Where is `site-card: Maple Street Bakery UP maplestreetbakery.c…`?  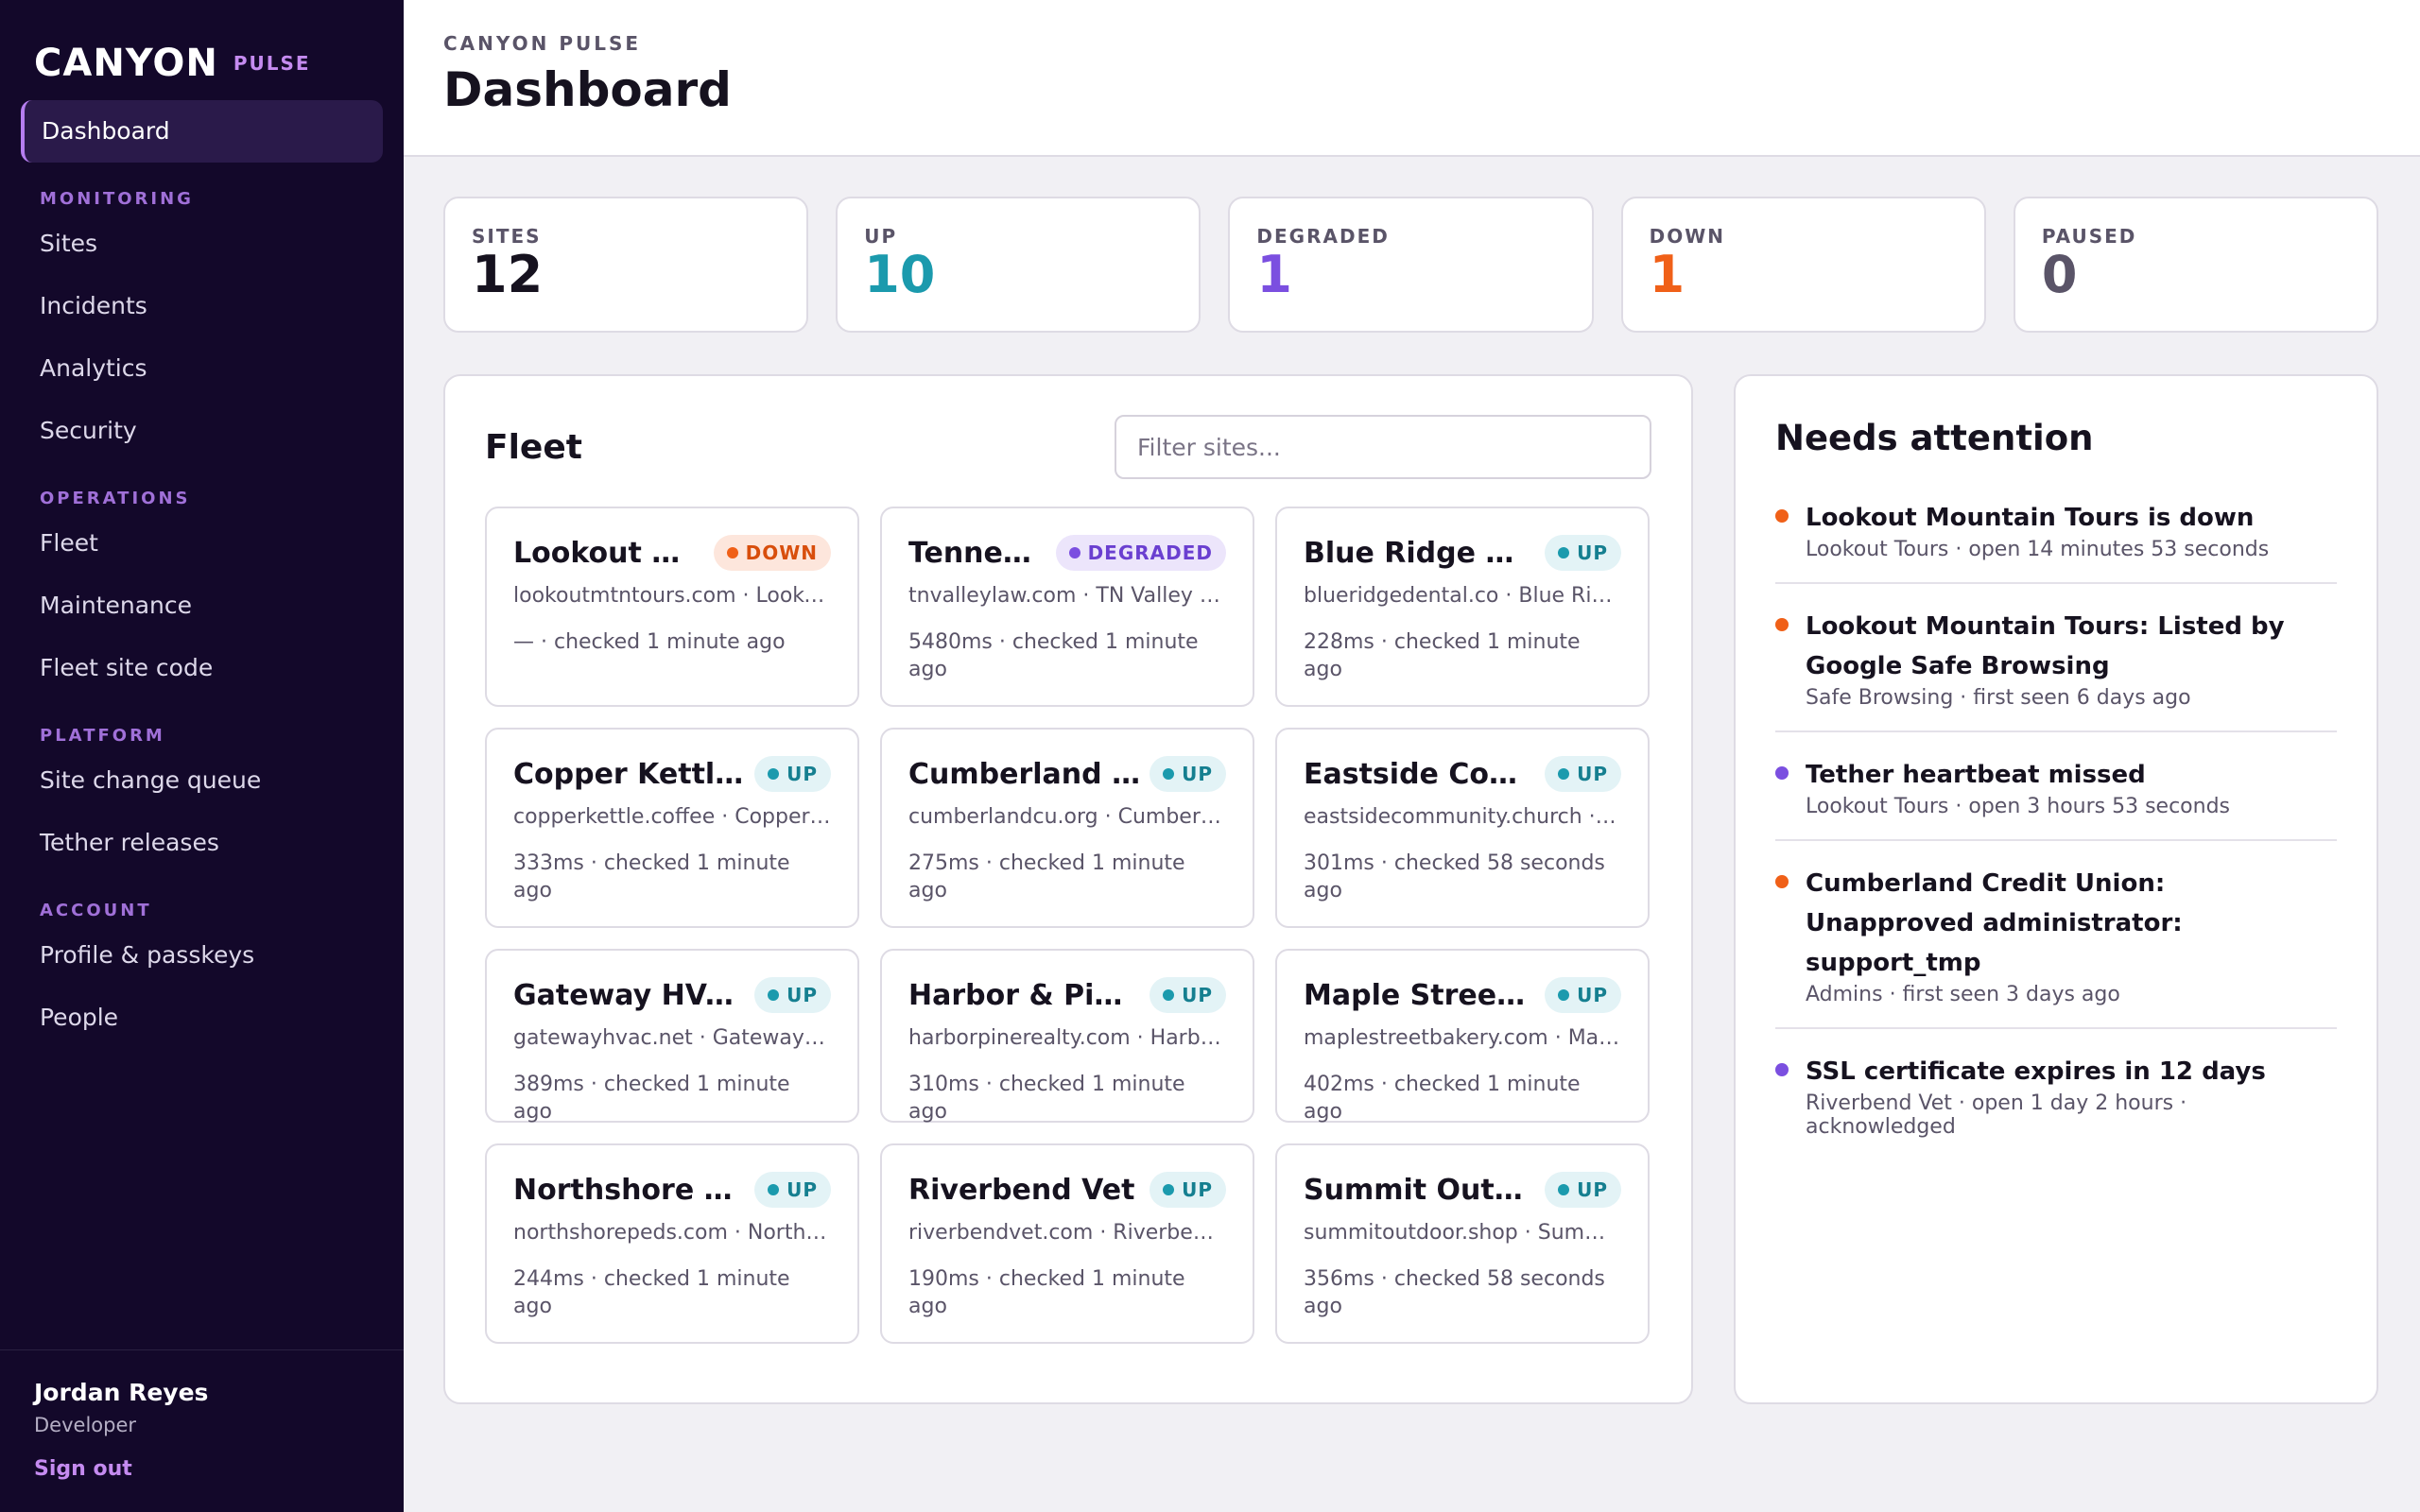
site-card: Maple Street Bakery UP maplestreetbakery.c… is located at coordinates (1462, 1036).